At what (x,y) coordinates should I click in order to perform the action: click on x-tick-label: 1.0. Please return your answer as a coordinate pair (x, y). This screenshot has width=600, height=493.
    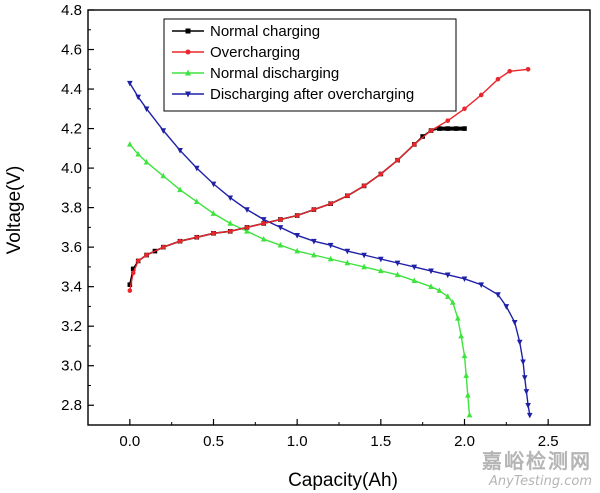
    Looking at the image, I should click on (297, 441).